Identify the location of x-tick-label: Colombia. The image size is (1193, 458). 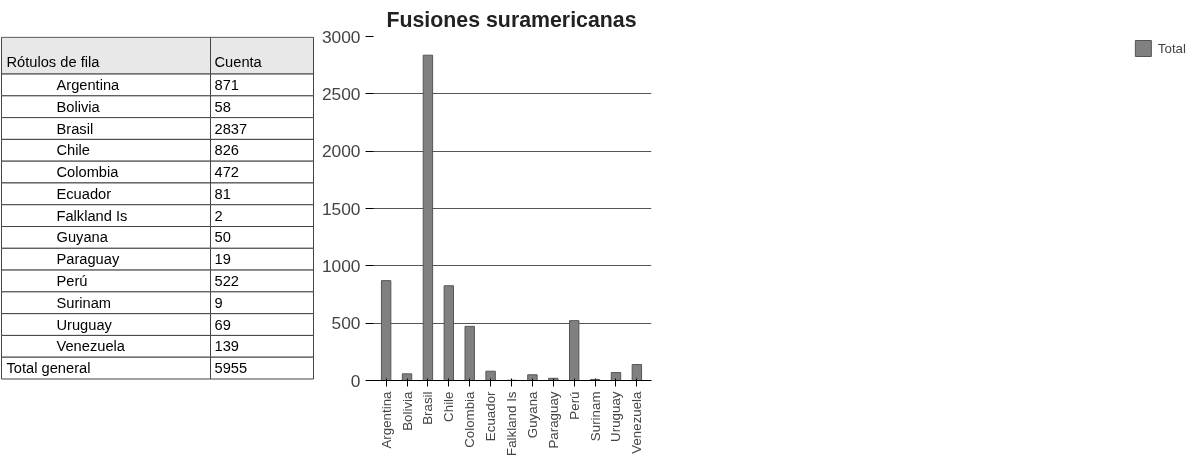
(470, 419).